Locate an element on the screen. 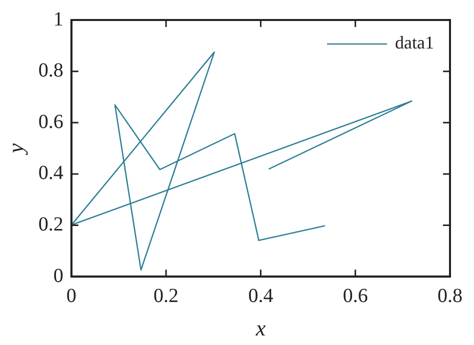 This screenshot has height=345, width=474. y-tick-label: 0.4 is located at coordinates (51, 173).